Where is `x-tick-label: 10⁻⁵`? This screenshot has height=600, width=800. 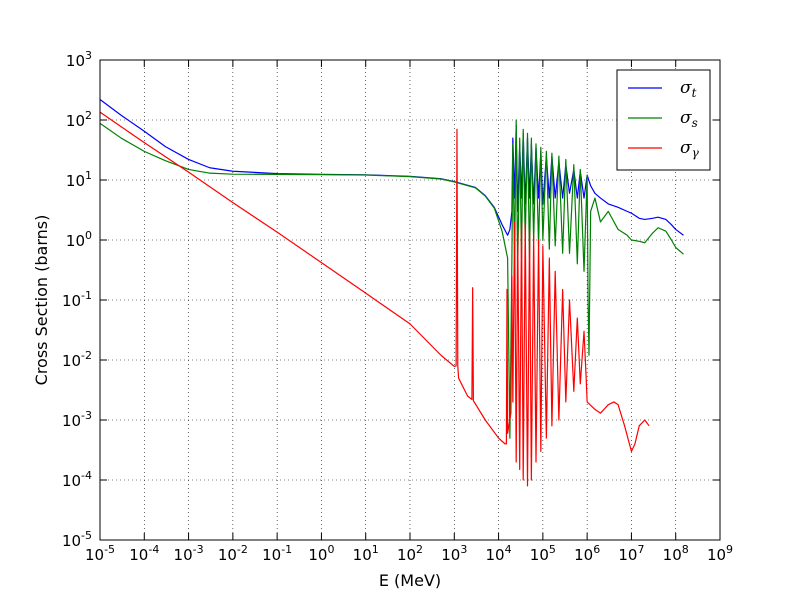 x-tick-label: 10⁻⁵ is located at coordinates (100, 553).